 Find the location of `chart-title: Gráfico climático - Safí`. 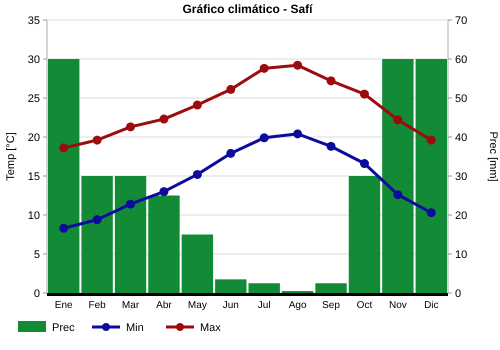

chart-title: Gráfico climático - Safí is located at coordinates (248, 9).